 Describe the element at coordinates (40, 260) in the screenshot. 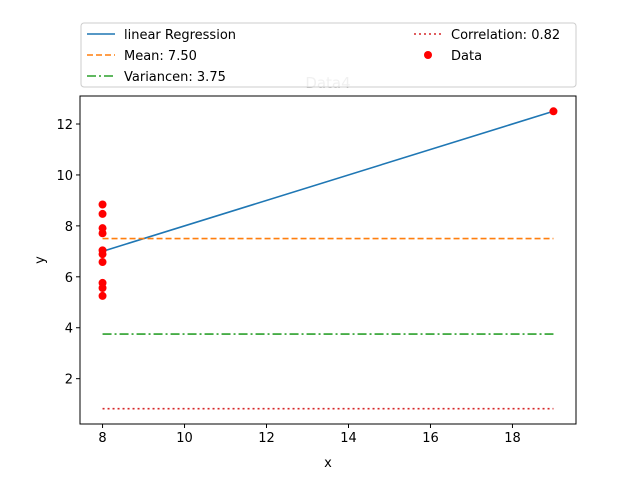

I see `y-axis-label: y` at that location.